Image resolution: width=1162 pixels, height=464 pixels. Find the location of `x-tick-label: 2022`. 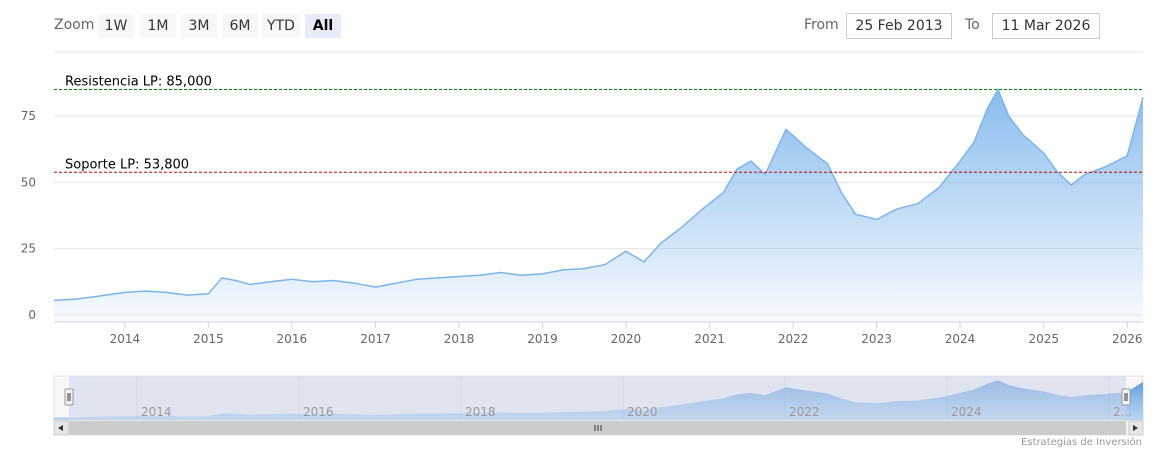

x-tick-label: 2022 is located at coordinates (793, 339).